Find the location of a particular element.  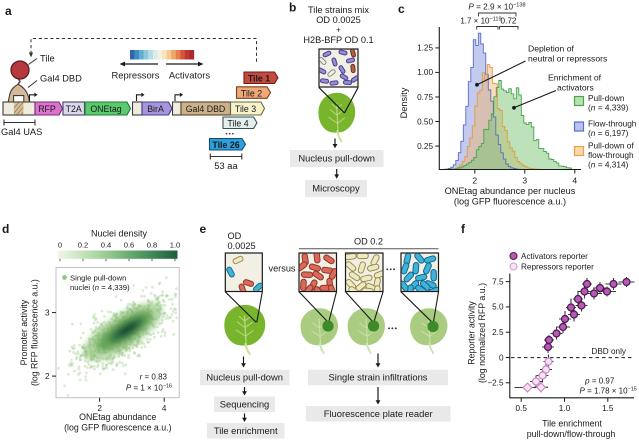

svg-text: 1.25 is located at coordinates (425, 48).